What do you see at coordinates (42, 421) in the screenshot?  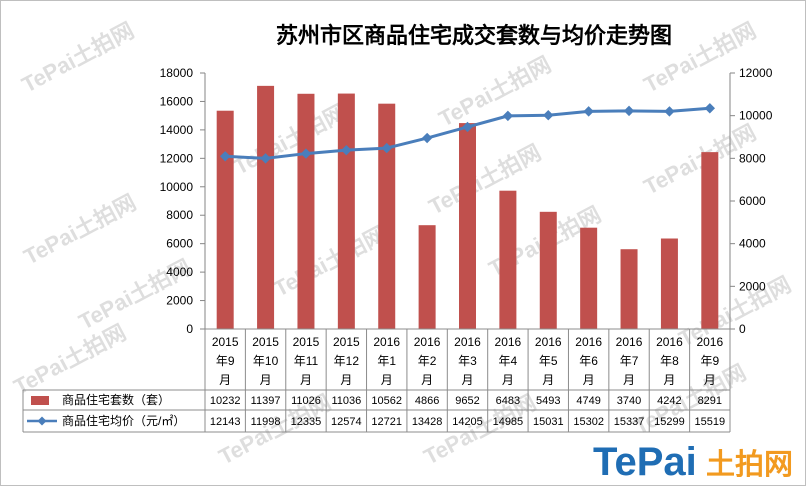 I see `legend-key-price-marker` at bounding box center [42, 421].